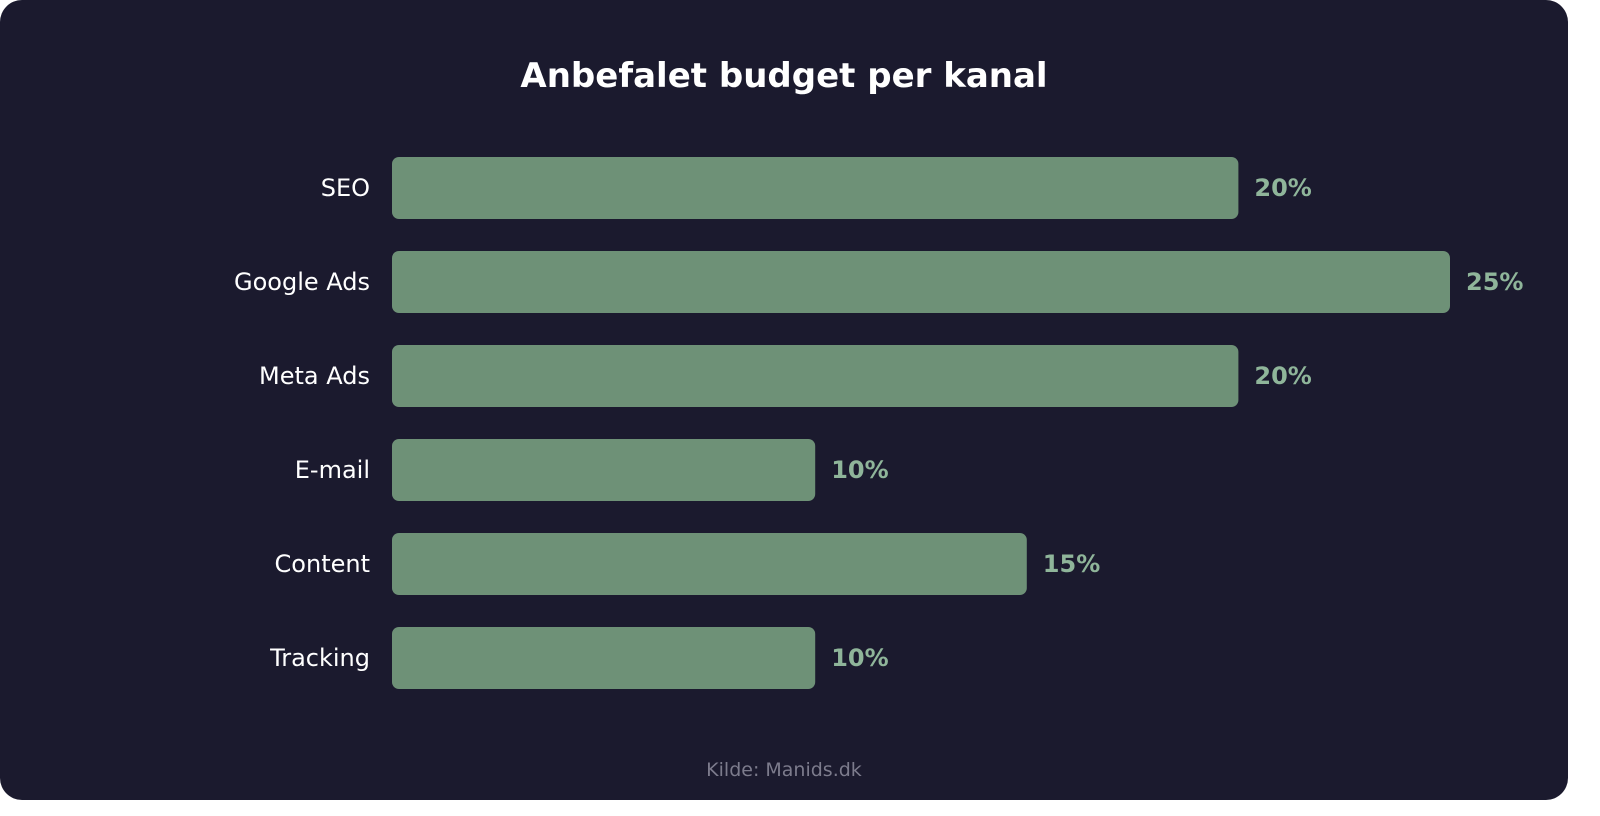  I want to click on bar-content, so click(709, 564).